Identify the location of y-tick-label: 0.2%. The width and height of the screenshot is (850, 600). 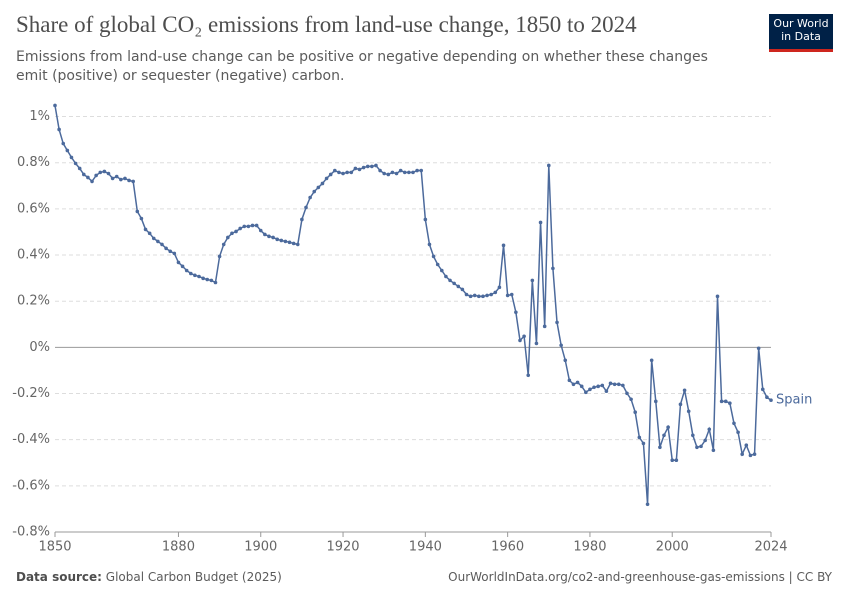
(33, 301).